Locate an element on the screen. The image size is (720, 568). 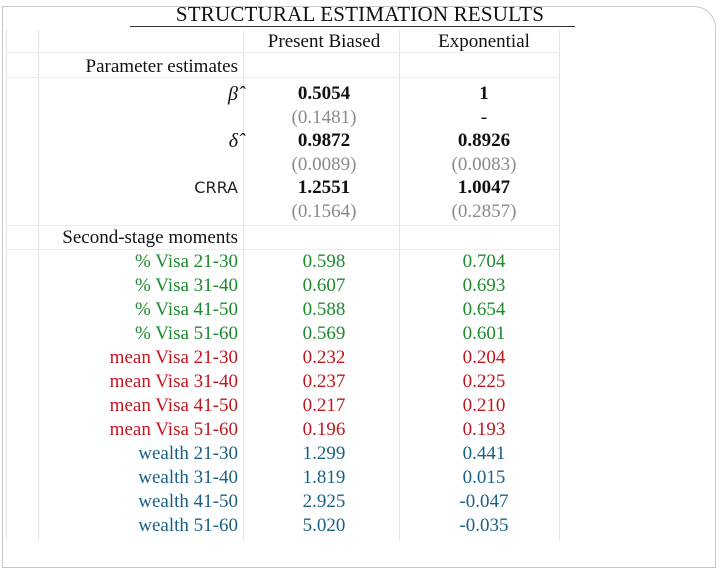
moment-value-ex: 0.441 is located at coordinates (484, 453).